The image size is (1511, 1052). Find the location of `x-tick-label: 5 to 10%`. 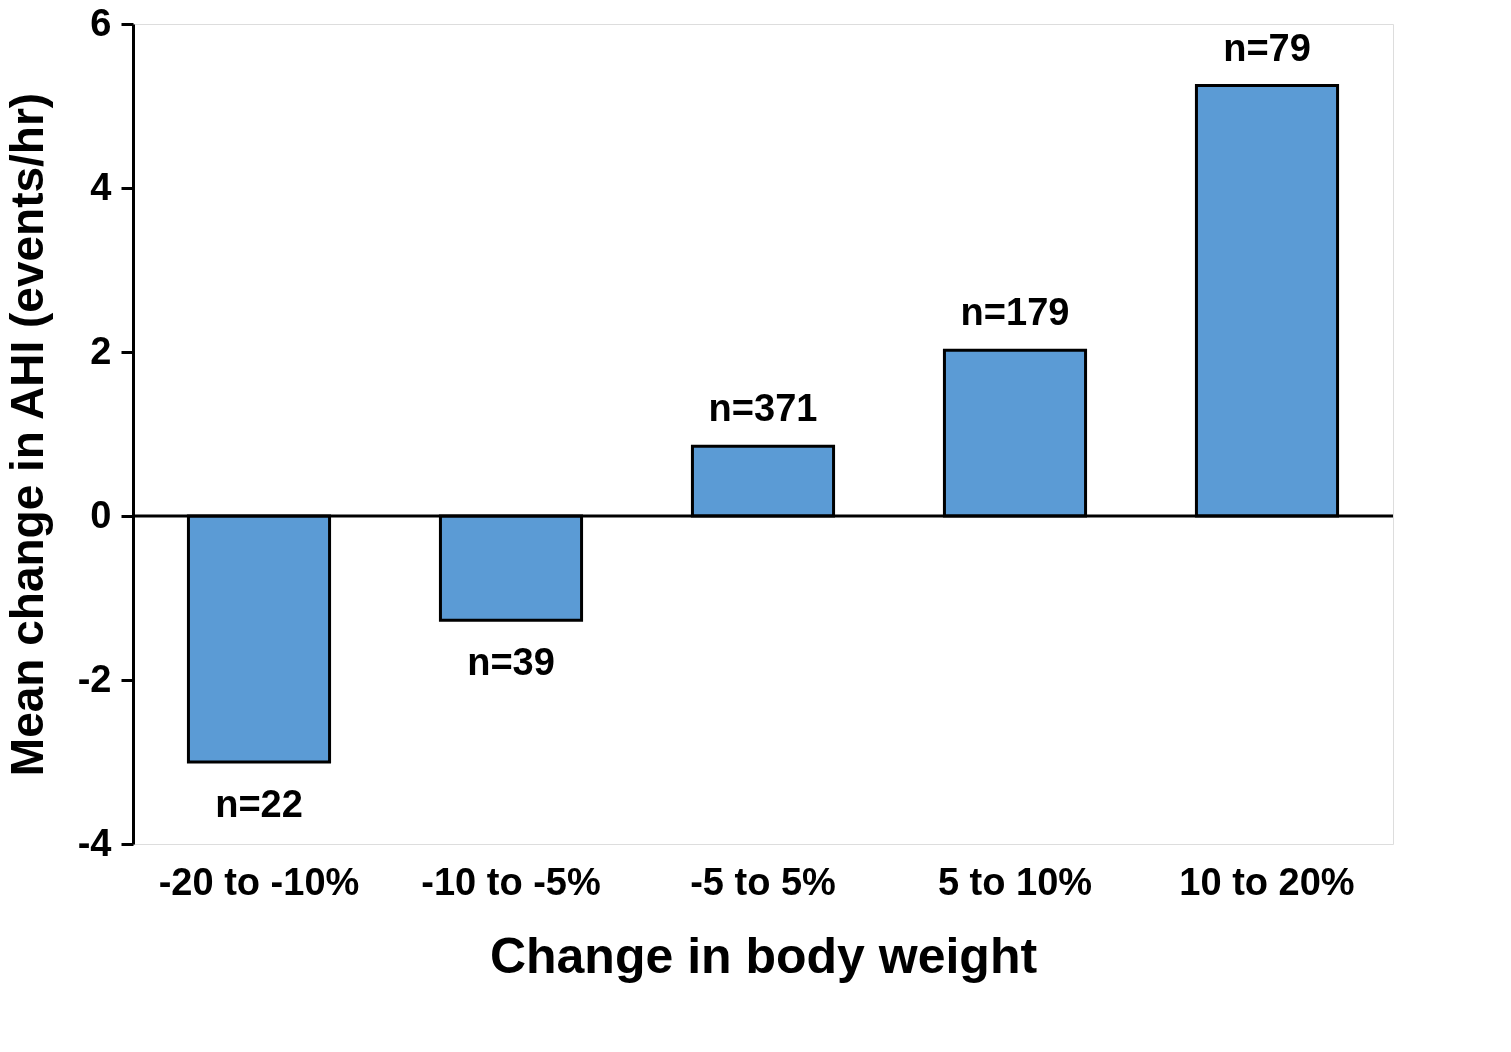

x-tick-label: 5 to 10% is located at coordinates (1015, 881).